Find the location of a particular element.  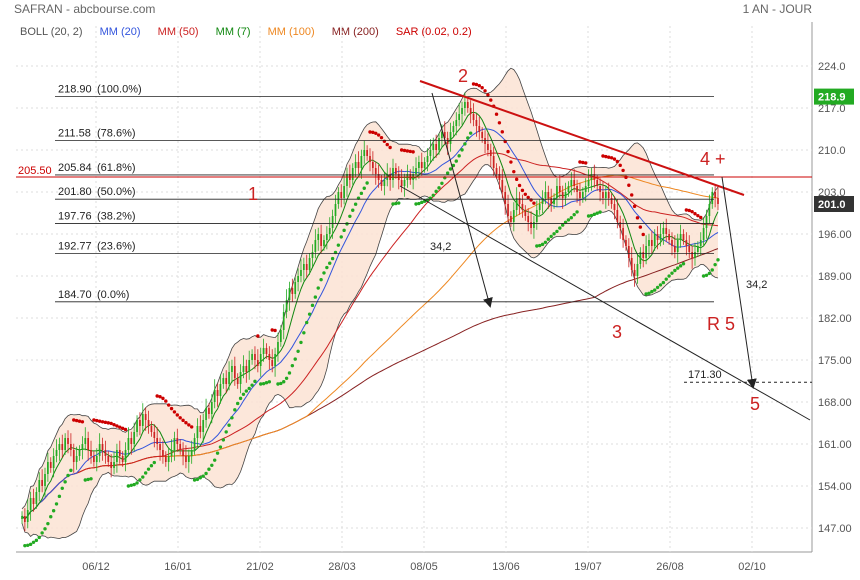

high-badge is located at coordinates (834, 96).